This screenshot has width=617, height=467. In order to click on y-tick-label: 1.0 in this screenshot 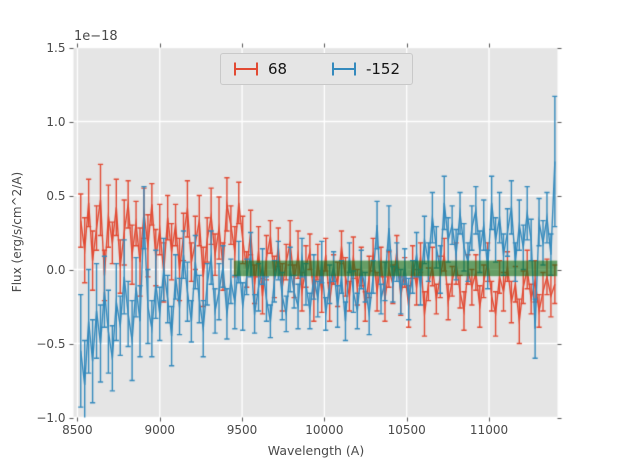, I will do `click(56, 121)`.